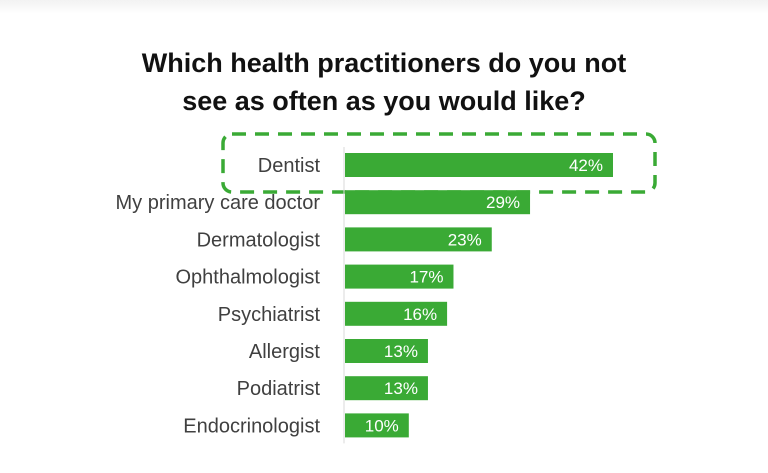 The width and height of the screenshot is (768, 473). What do you see at coordinates (384, 101) in the screenshot?
I see `chart-title-line-2: see as often as you would like?` at bounding box center [384, 101].